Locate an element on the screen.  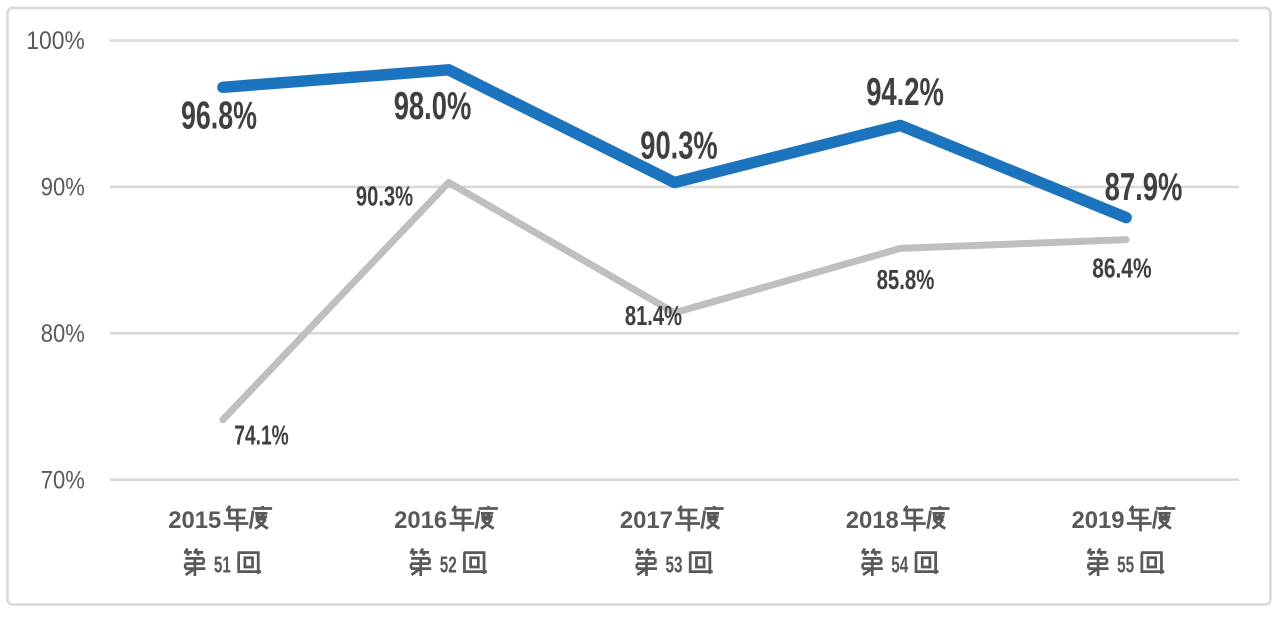
svg-text: 80% is located at coordinates (63, 334).